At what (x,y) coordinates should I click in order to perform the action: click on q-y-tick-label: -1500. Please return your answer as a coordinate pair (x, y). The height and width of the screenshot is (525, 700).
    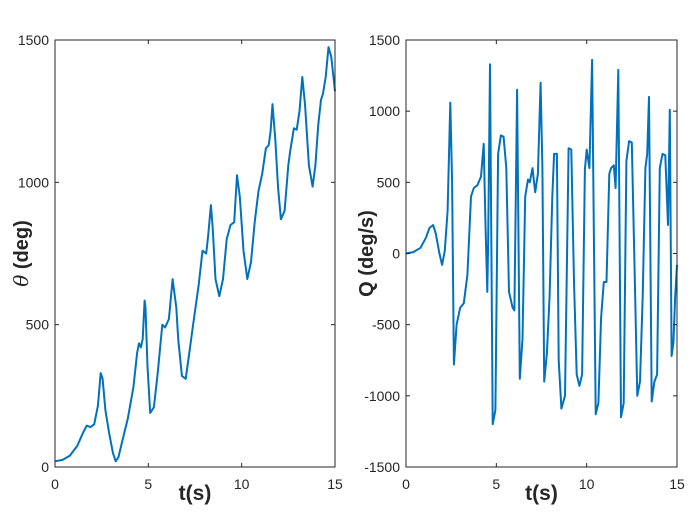
    Looking at the image, I should click on (382, 467).